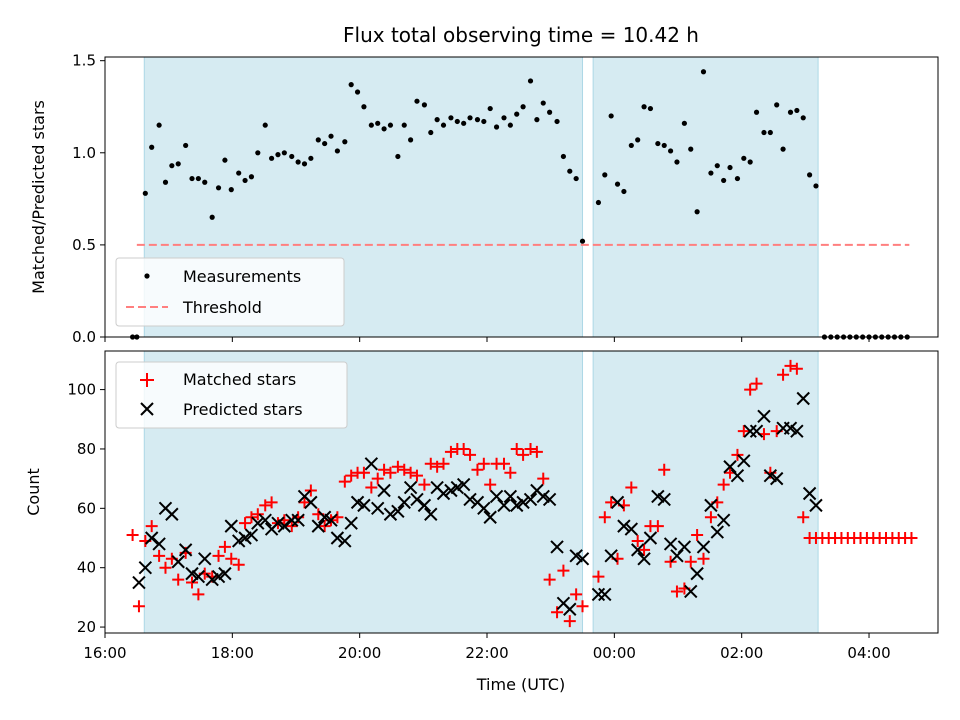  What do you see at coordinates (520, 684) in the screenshot?
I see `x-axis-label: Time (UTC)` at bounding box center [520, 684].